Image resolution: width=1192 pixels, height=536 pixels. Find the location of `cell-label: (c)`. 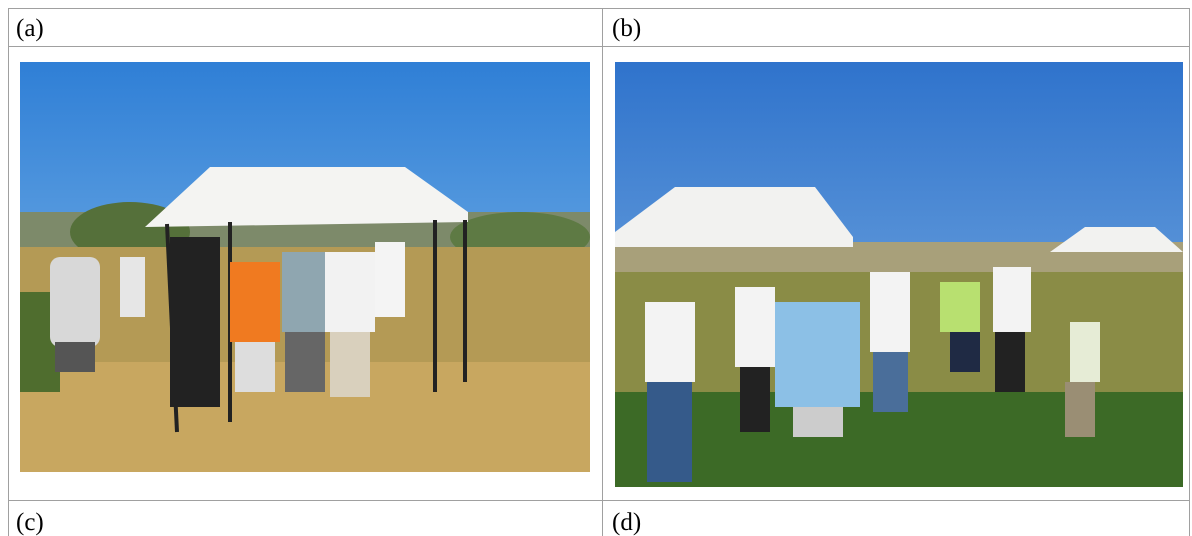

cell-label: (c) is located at coordinates (30, 522).